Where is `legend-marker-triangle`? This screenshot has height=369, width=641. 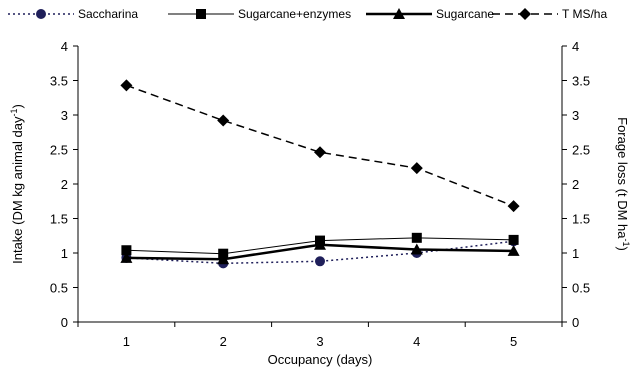 legend-marker-triangle is located at coordinates (399, 13).